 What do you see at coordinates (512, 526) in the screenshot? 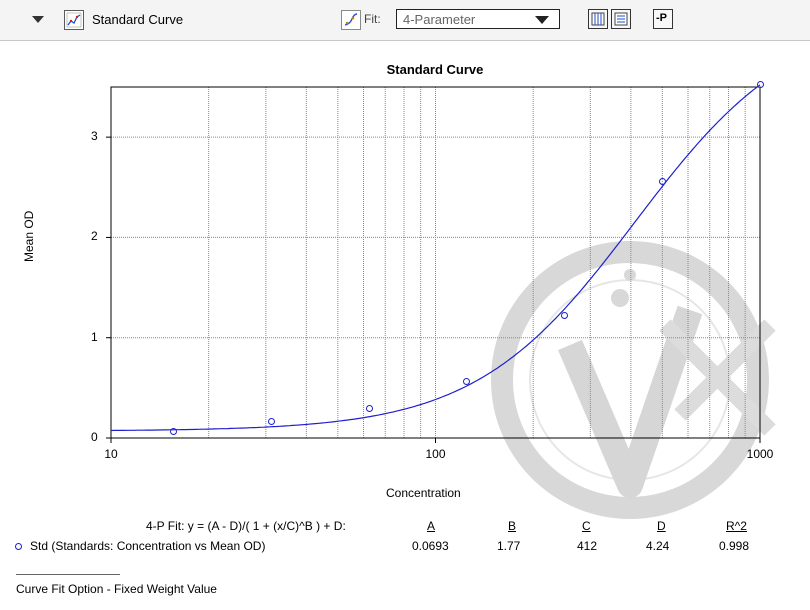
I see `header-b: B` at bounding box center [512, 526].